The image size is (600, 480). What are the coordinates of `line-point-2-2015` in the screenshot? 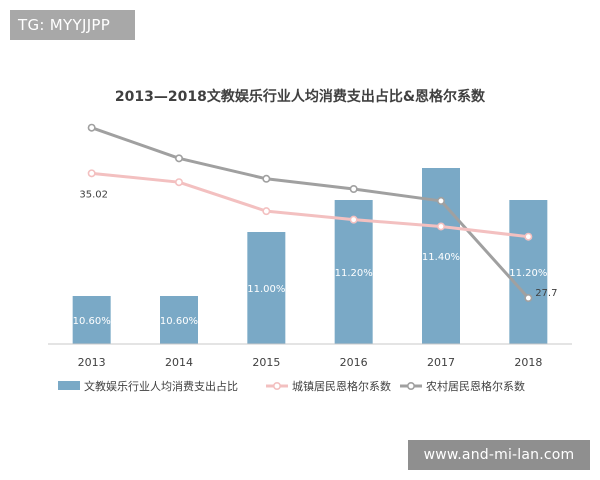 It's located at (266, 178).